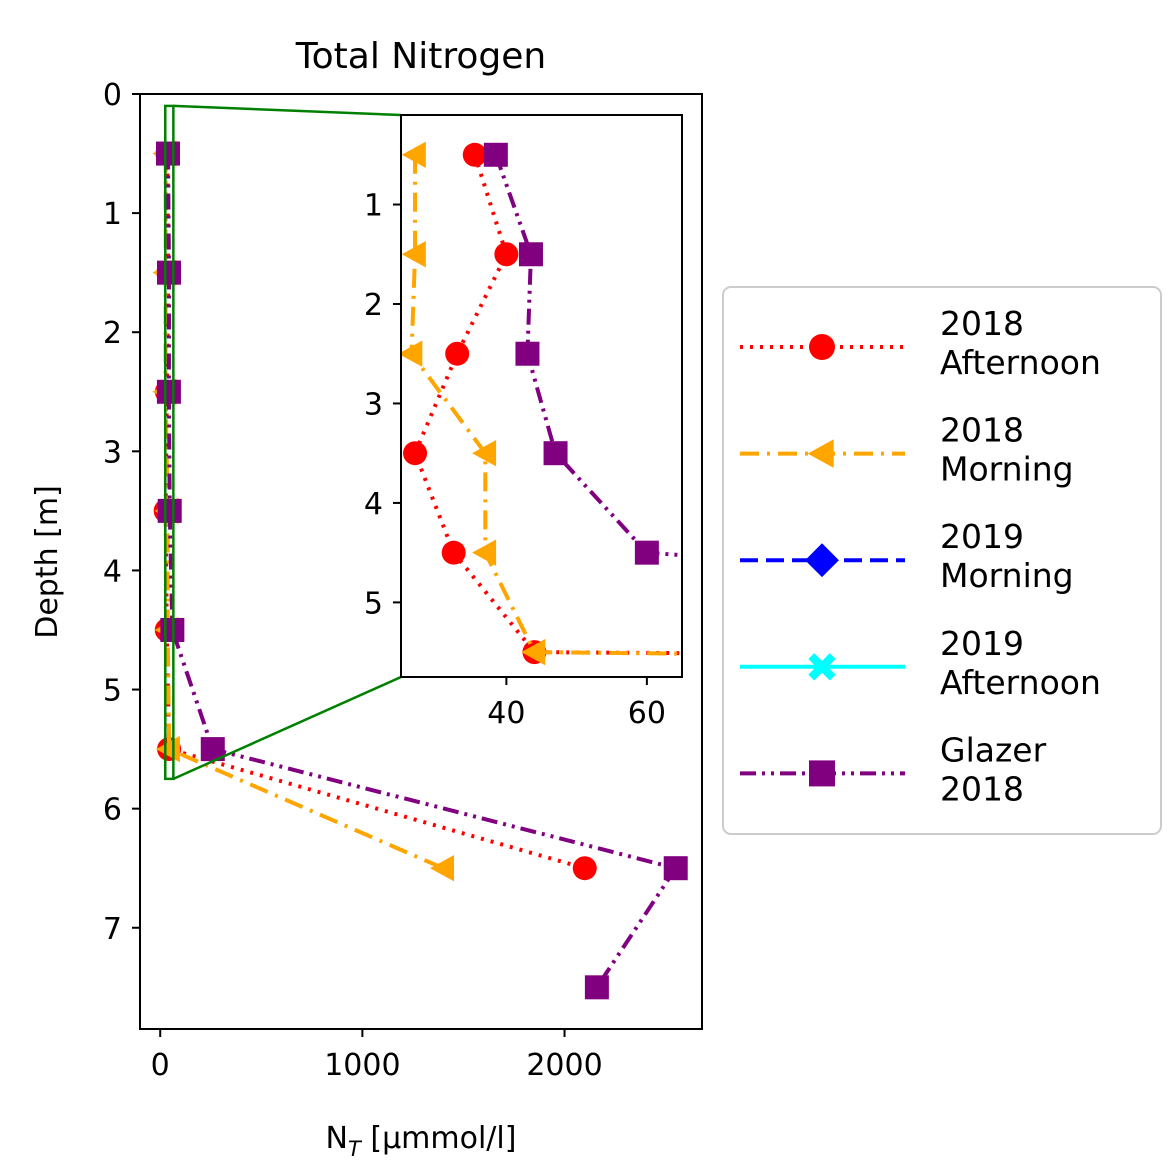 Image resolution: width=1170 pixels, height=1170 pixels. Describe the element at coordinates (920, 343) in the screenshot. I see `legend-item-2018-afternoon: 2018 Afternoon` at that location.